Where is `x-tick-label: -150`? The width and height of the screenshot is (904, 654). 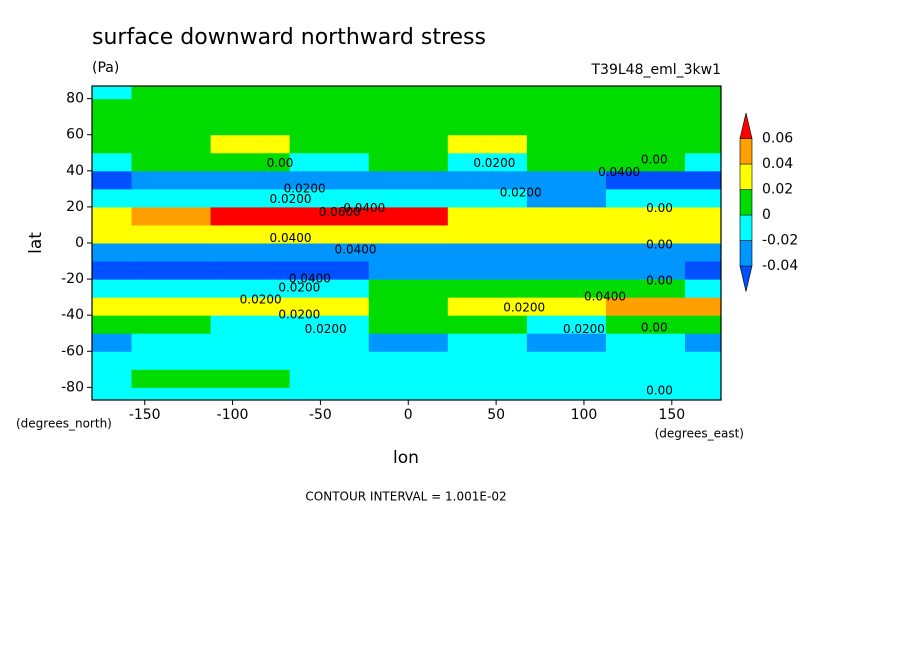 x-tick-label: -150 is located at coordinates (145, 415).